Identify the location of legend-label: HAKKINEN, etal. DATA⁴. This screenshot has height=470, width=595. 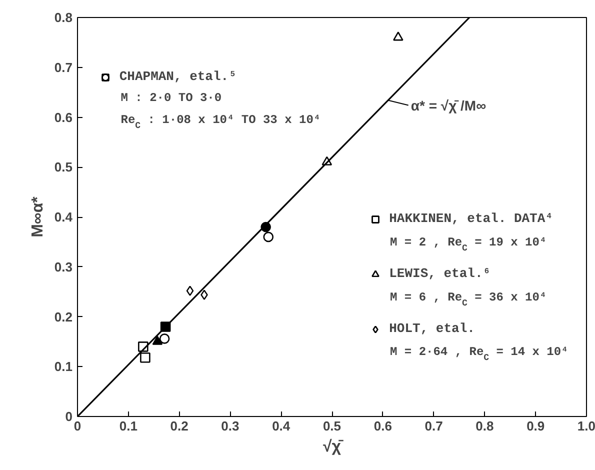
(471, 218).